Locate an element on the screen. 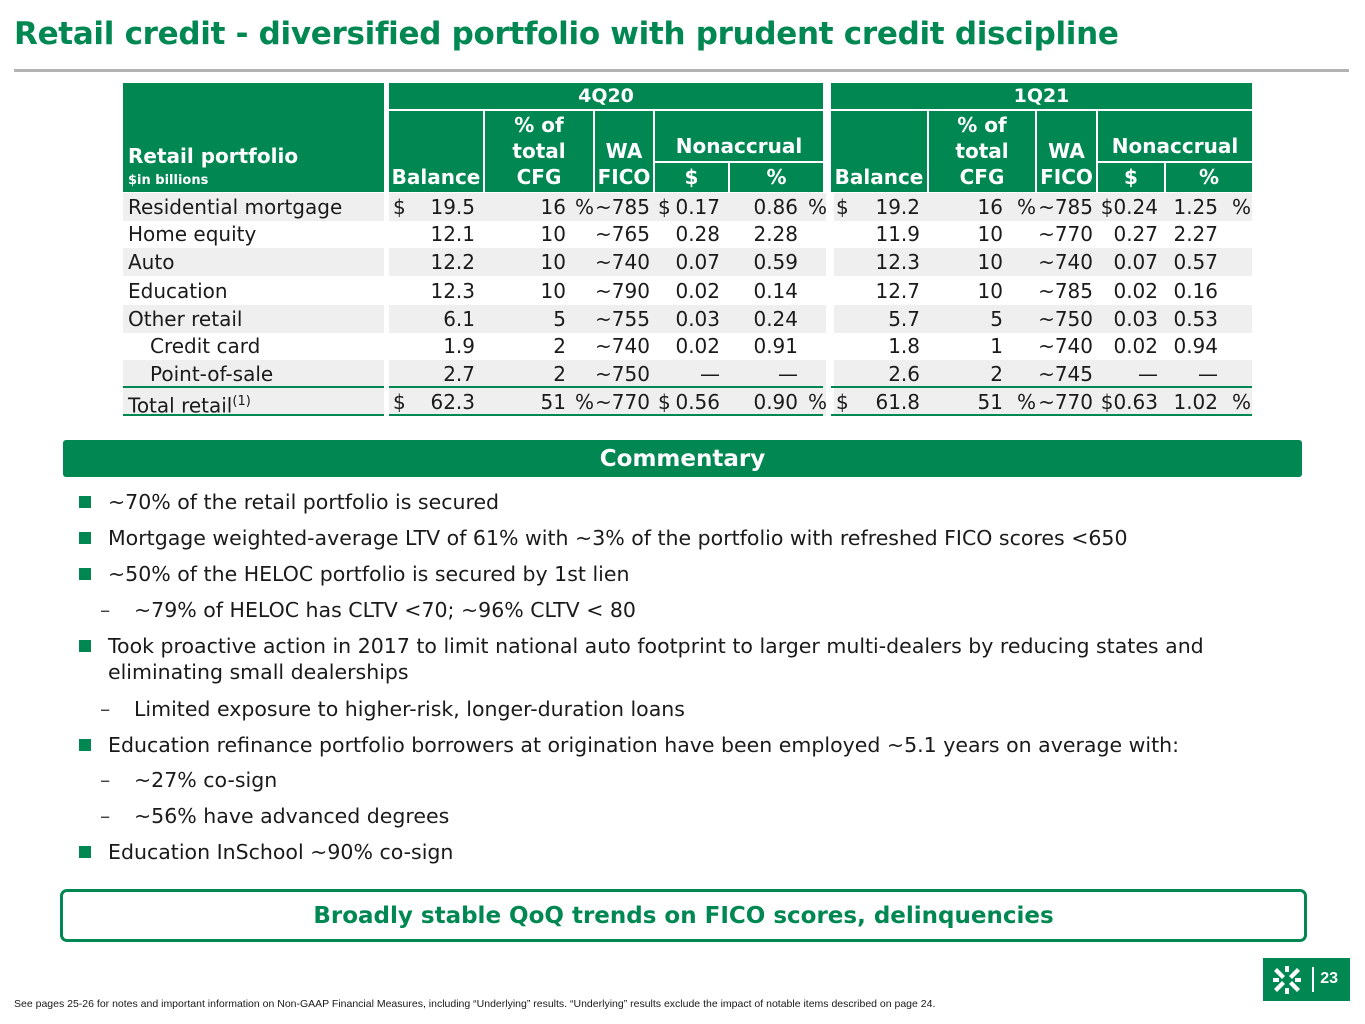 This screenshot has height=1024, width=1365. cell-bal2: 2.6 is located at coordinates (904, 374).